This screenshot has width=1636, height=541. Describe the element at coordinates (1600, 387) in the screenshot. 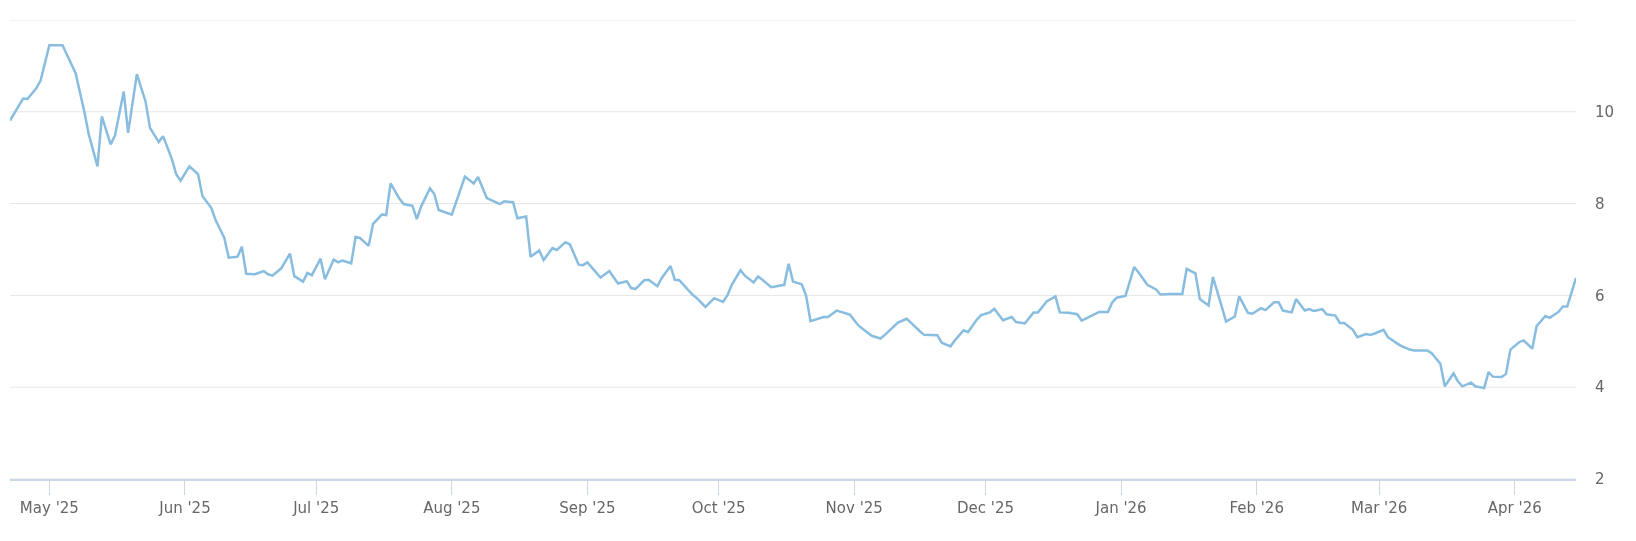

I see `y-tick-label: 4` at that location.